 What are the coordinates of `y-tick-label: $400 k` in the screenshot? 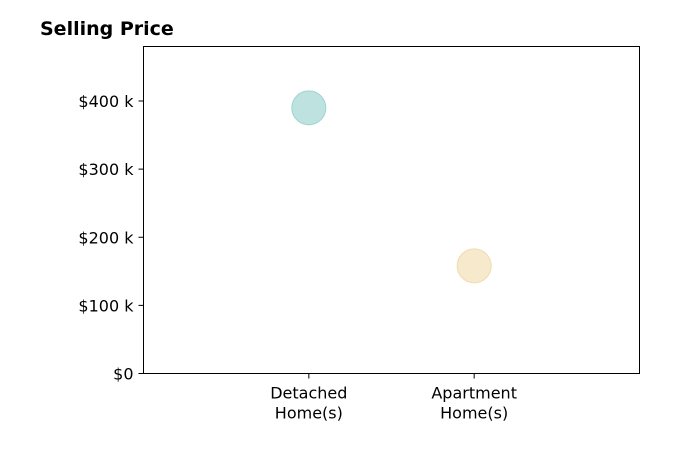 It's located at (106, 101).